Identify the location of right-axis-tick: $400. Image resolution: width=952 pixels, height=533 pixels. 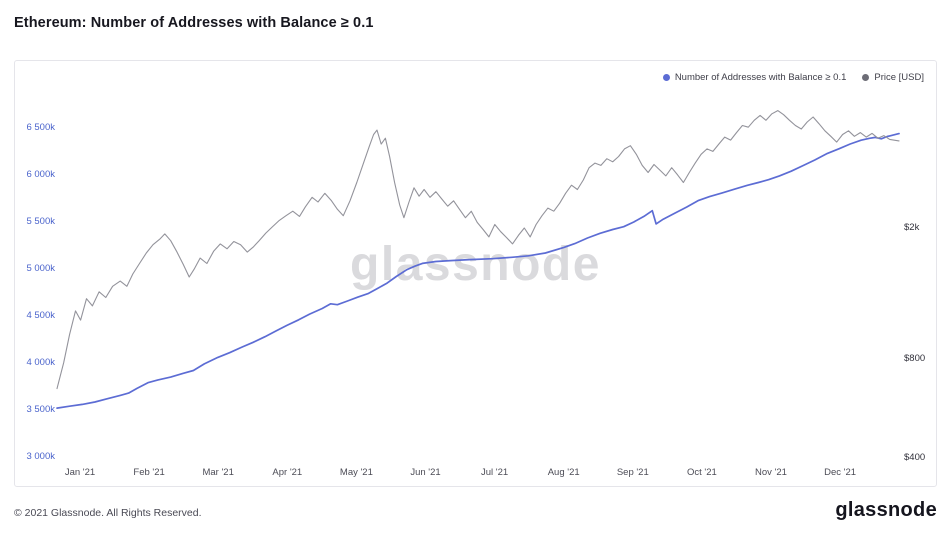
(915, 457).